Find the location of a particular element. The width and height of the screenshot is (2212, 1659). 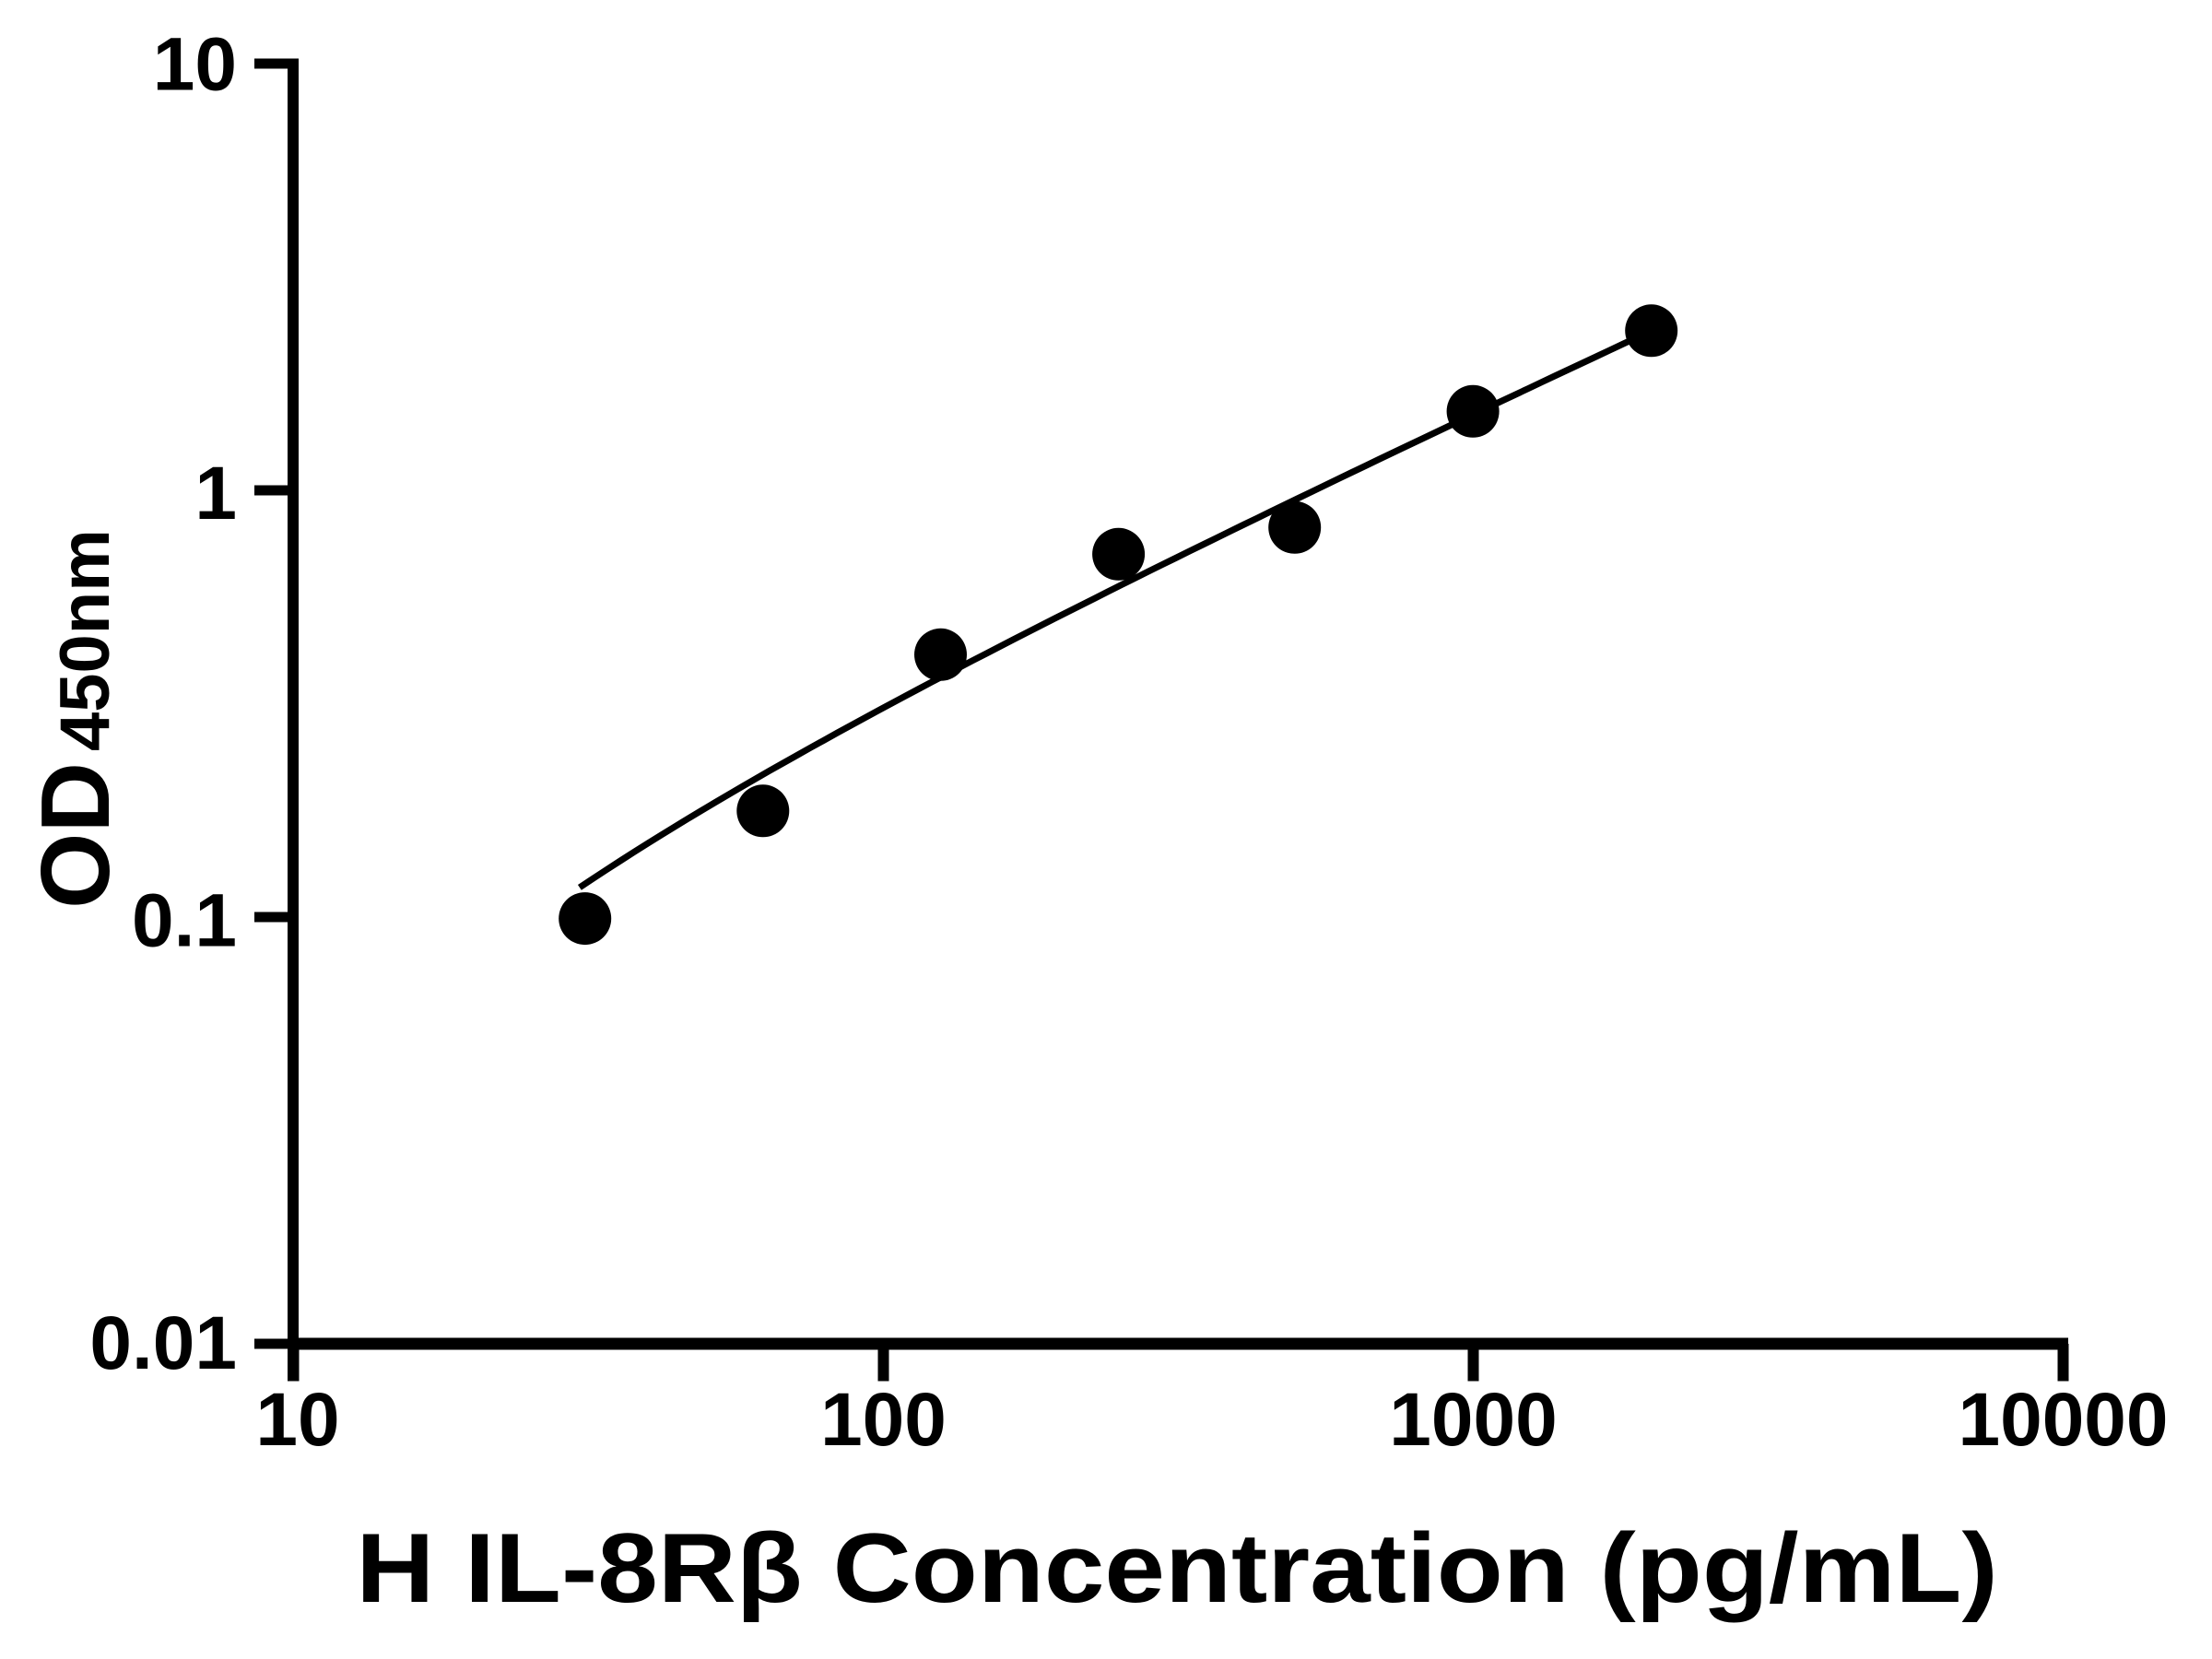

svg-text: 0.1 is located at coordinates (184, 921).